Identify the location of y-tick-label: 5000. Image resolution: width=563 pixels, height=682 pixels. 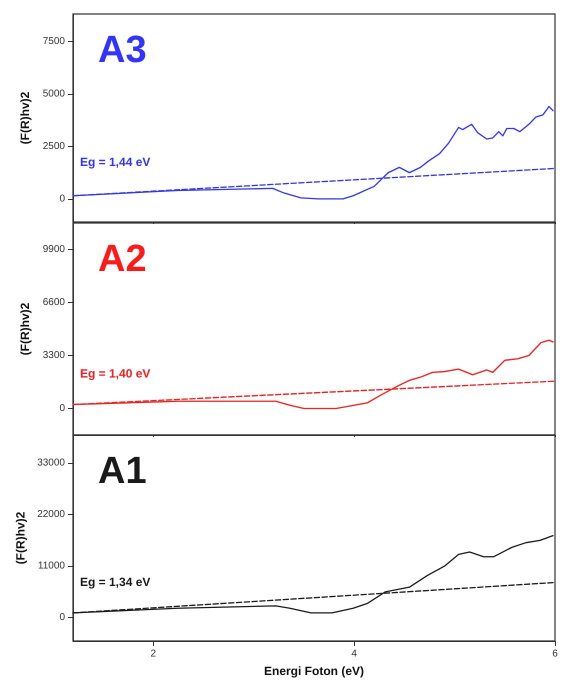
(54, 94).